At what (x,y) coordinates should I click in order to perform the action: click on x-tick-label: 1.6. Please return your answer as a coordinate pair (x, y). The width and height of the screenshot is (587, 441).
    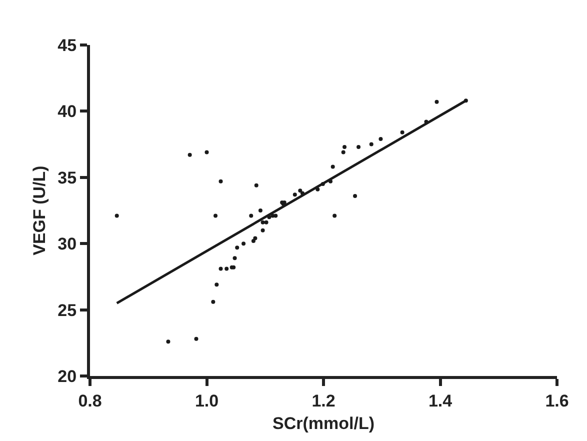
    Looking at the image, I should click on (557, 400).